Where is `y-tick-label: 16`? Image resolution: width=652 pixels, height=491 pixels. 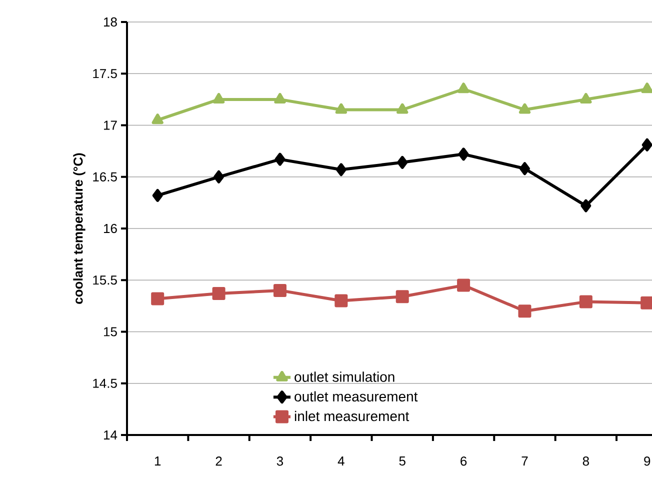
y-tick-label: 16 is located at coordinates (110, 229).